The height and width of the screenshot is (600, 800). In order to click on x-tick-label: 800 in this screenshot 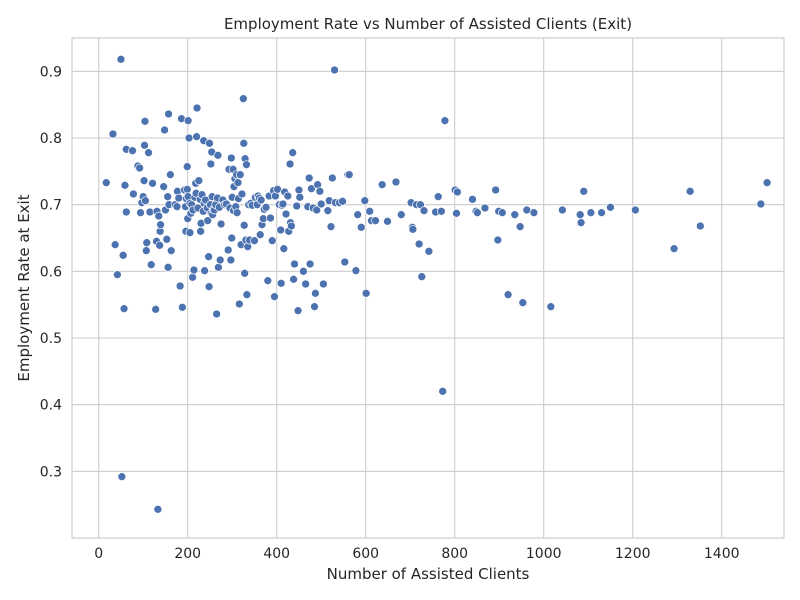, I will do `click(454, 554)`.